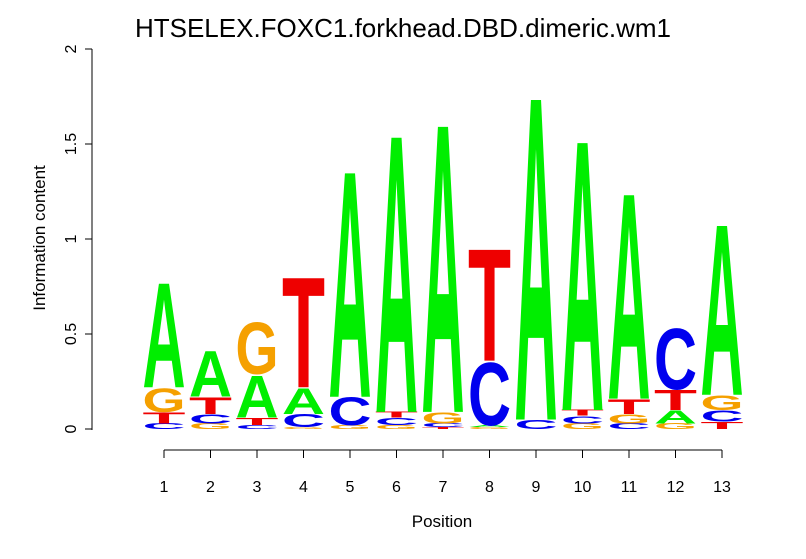  What do you see at coordinates (442, 521) in the screenshot?
I see `x-axis-label: Position` at bounding box center [442, 521].